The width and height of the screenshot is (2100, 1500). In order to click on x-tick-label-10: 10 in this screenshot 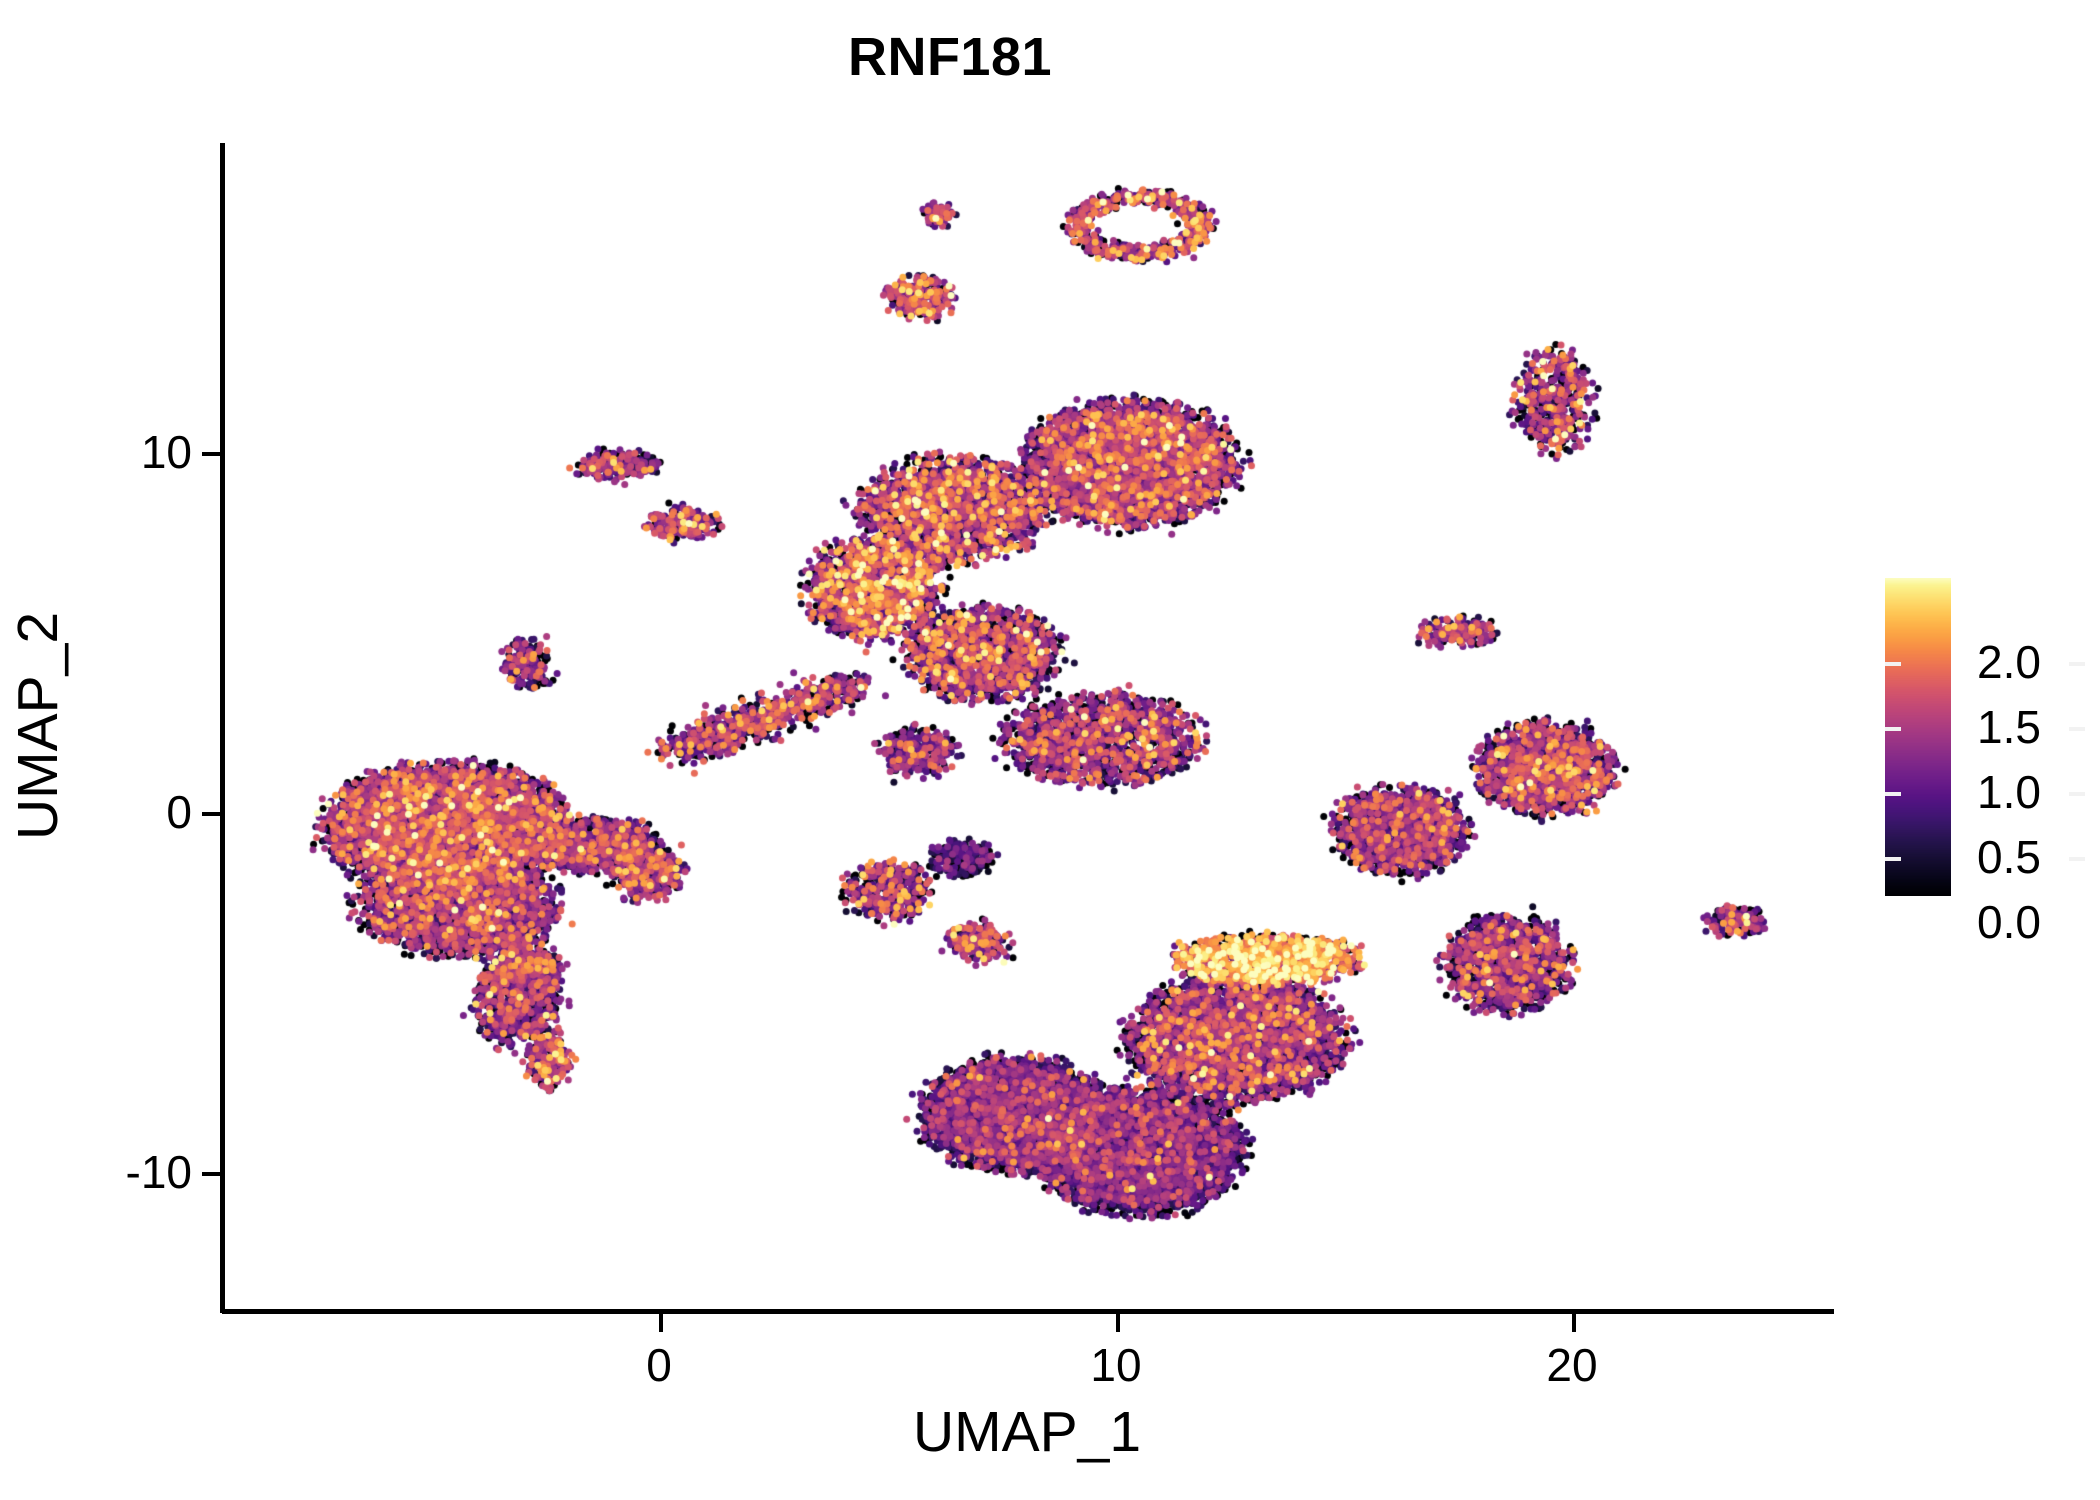, I will do `click(1116, 1365)`.